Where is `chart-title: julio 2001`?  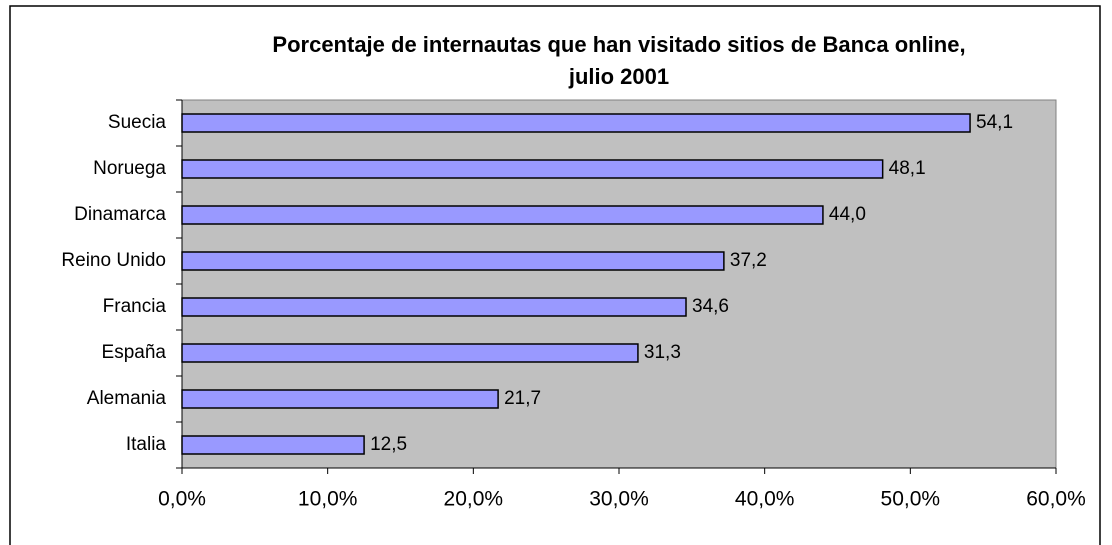
chart-title: julio 2001 is located at coordinates (618, 76).